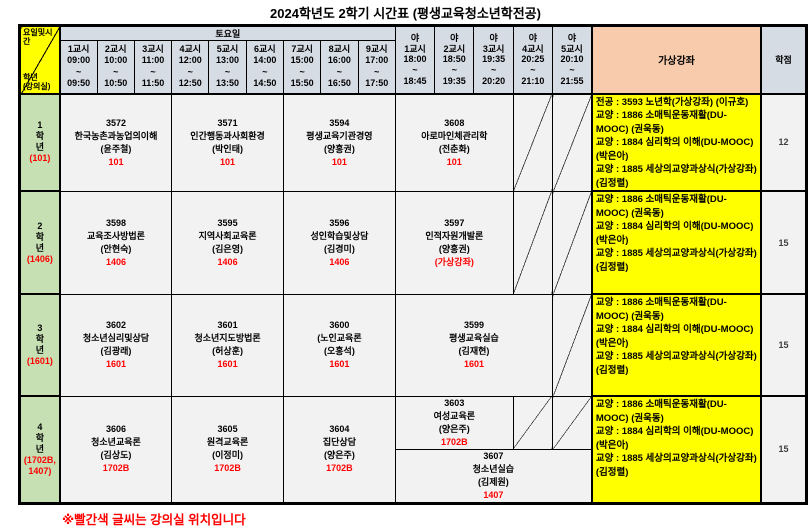 The height and width of the screenshot is (528, 811). Describe the element at coordinates (265, 60) in the screenshot. I see `period-start: 14:00` at that location.